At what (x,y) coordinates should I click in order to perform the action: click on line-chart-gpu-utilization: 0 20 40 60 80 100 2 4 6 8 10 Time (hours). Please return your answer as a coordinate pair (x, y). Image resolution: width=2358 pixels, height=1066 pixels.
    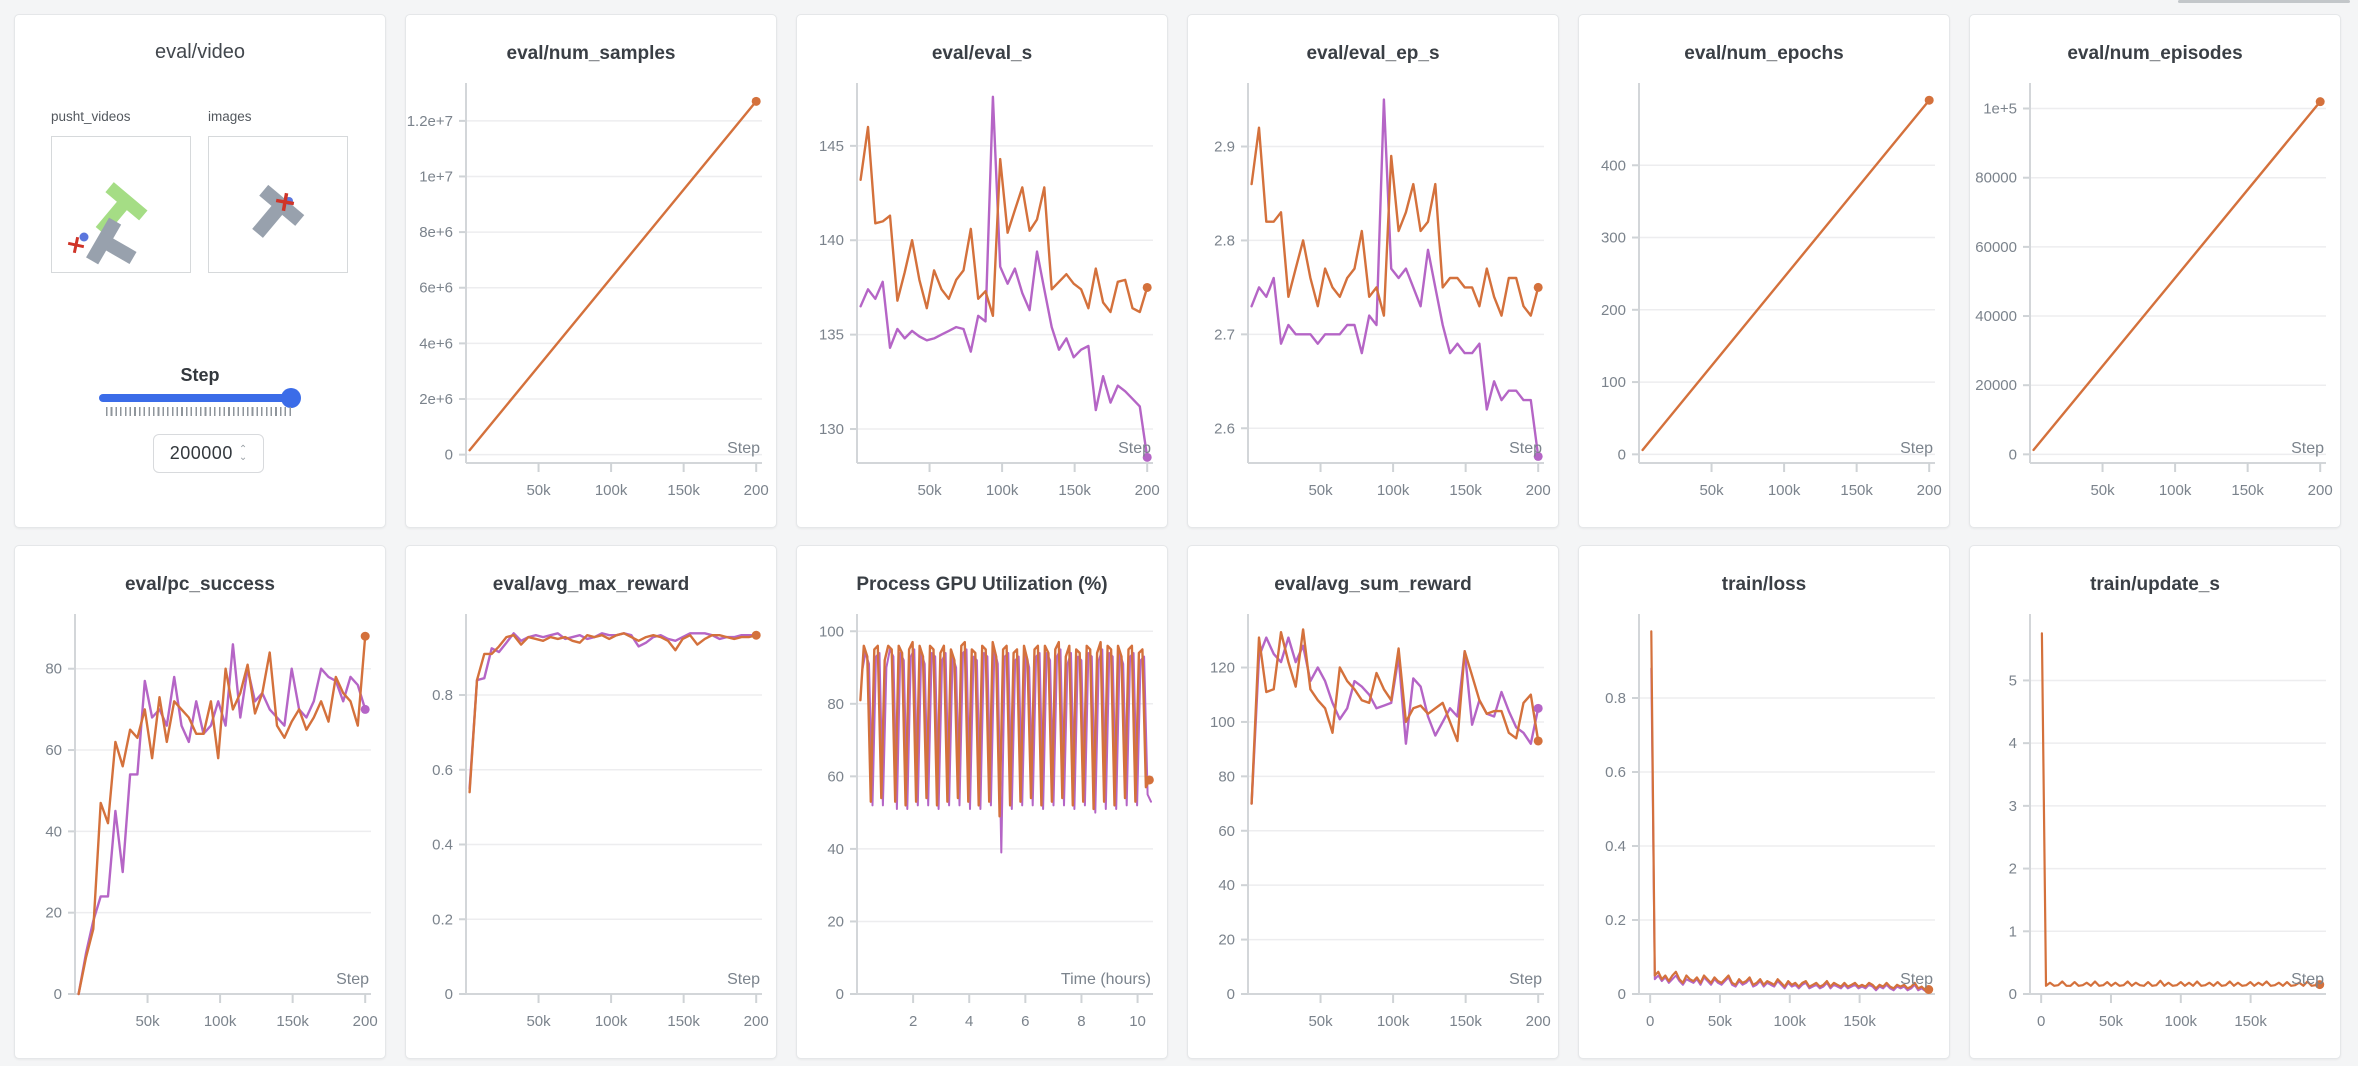
    Looking at the image, I should click on (982, 824).